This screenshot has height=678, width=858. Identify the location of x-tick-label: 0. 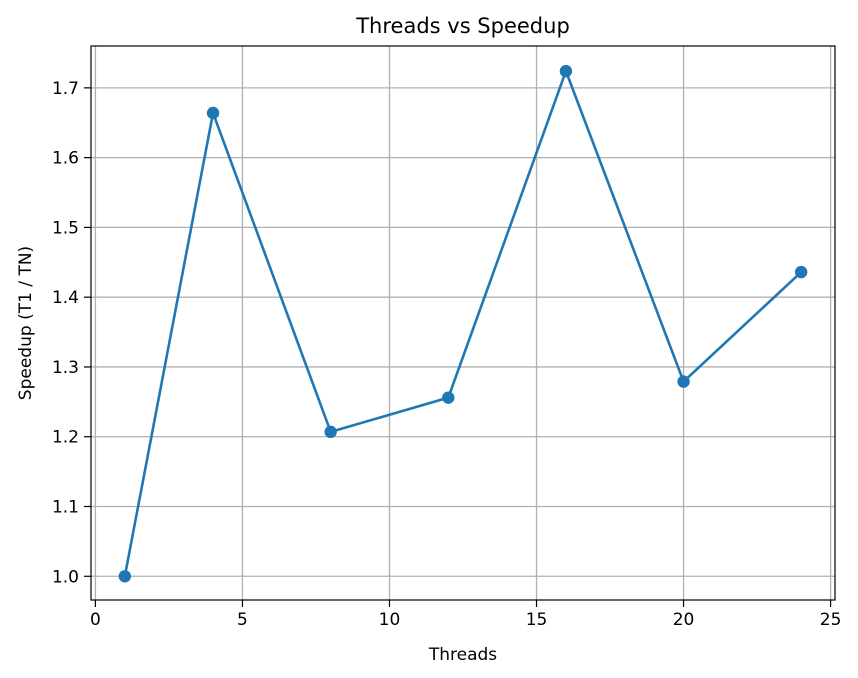
(95, 620).